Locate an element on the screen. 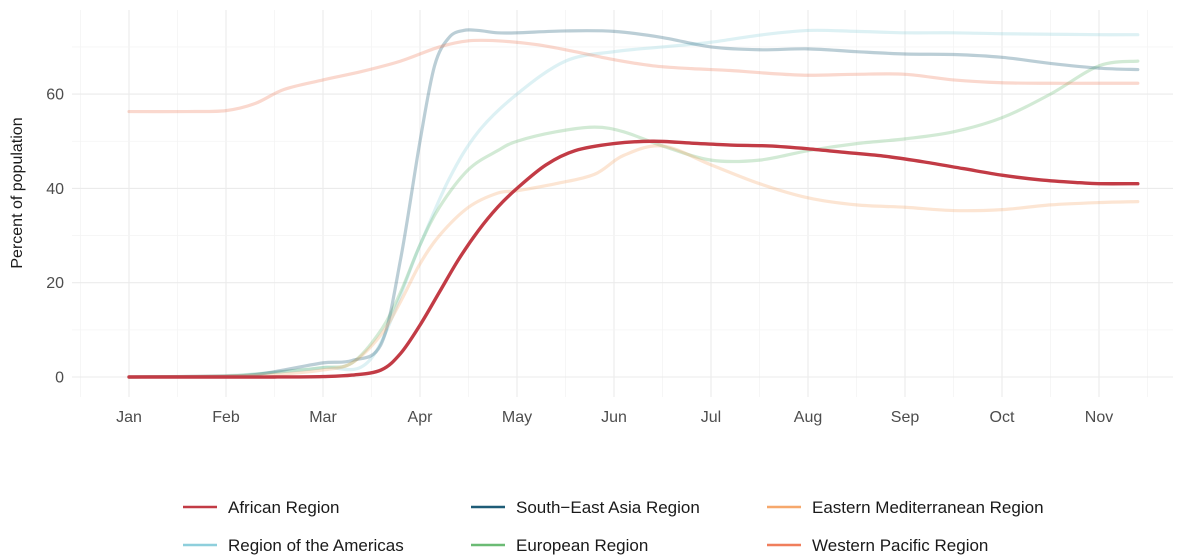  x-tick-label: Jan is located at coordinates (129, 417).